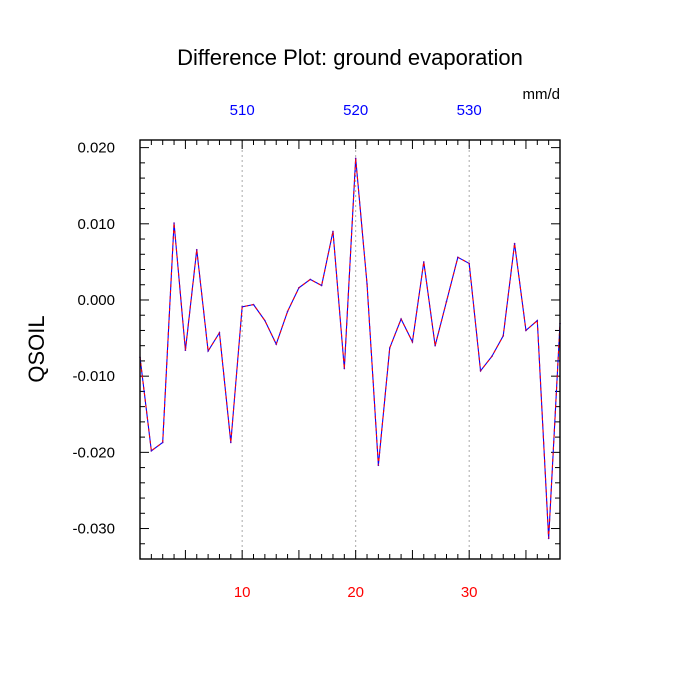 This screenshot has height=700, width=700. Describe the element at coordinates (93, 452) in the screenshot. I see `y-tick-label: -0.020` at that location.